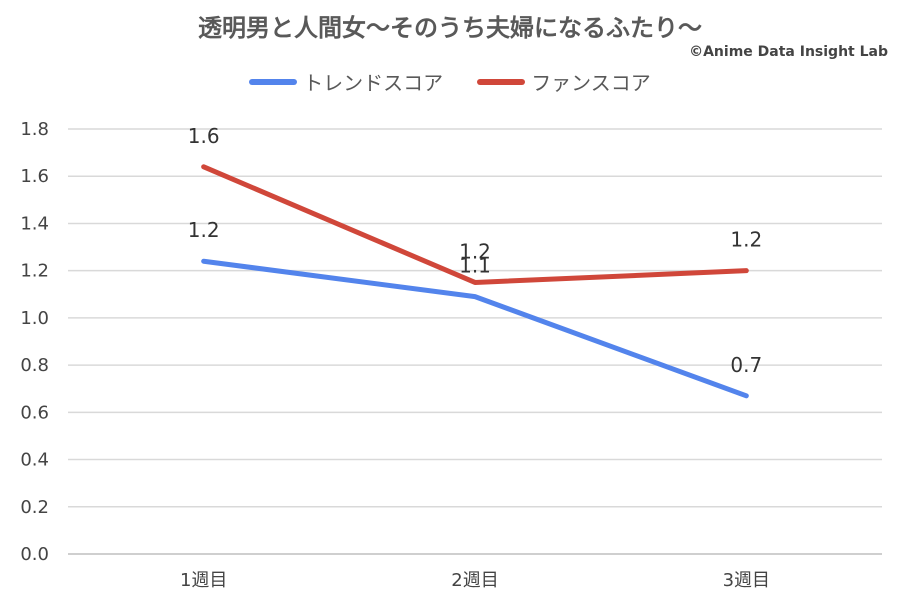 Image resolution: width=900 pixels, height=609 pixels. I want to click on credit-text: ©Anime Data Insight Lab, so click(788, 52).